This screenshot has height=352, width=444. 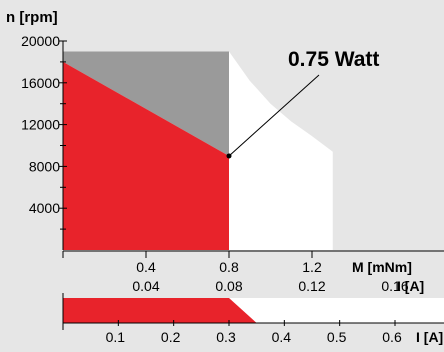 What do you see at coordinates (40, 41) in the screenshot?
I see `y-tick-label: 20000` at bounding box center [40, 41].